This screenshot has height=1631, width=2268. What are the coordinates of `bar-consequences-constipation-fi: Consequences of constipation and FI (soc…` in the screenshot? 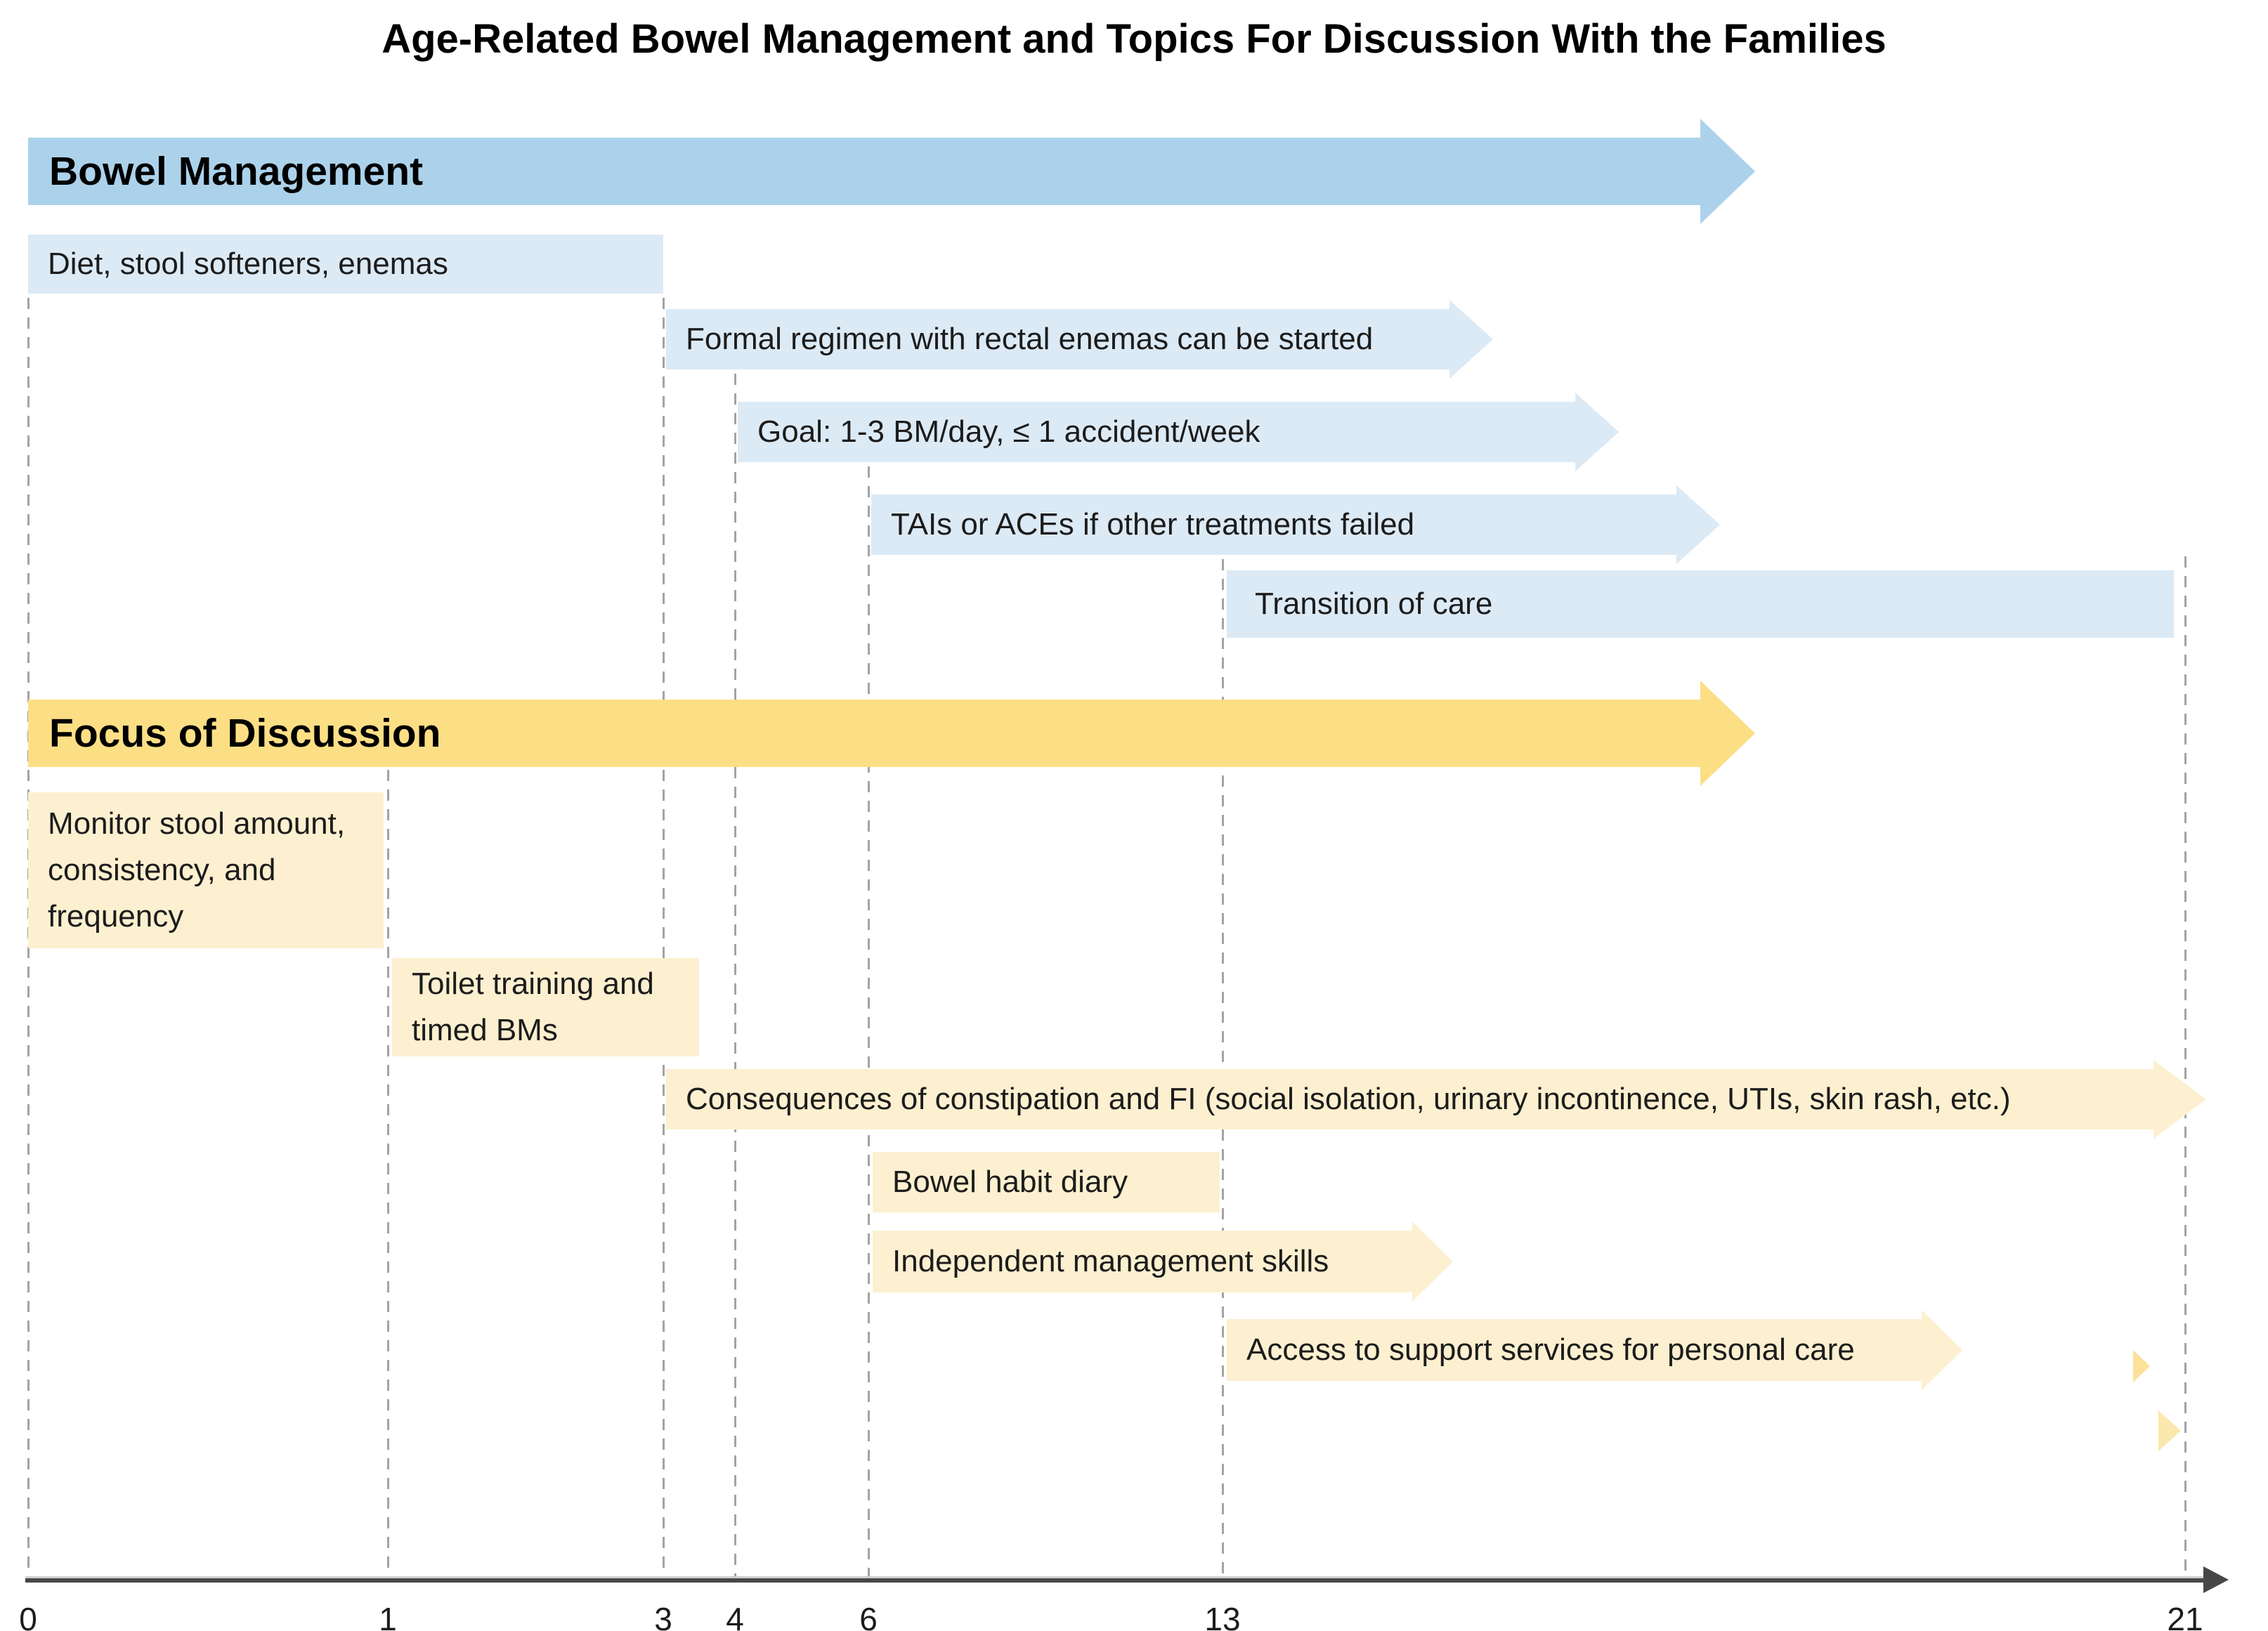 It's located at (1436, 1099).